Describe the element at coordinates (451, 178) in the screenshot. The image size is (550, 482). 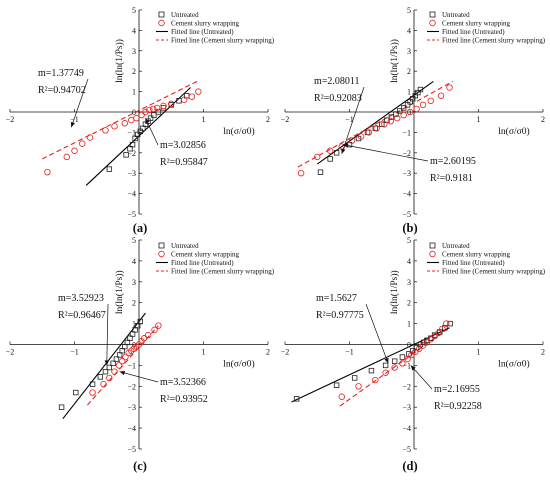
I see `annotation-r2: R²=0.9181` at that location.